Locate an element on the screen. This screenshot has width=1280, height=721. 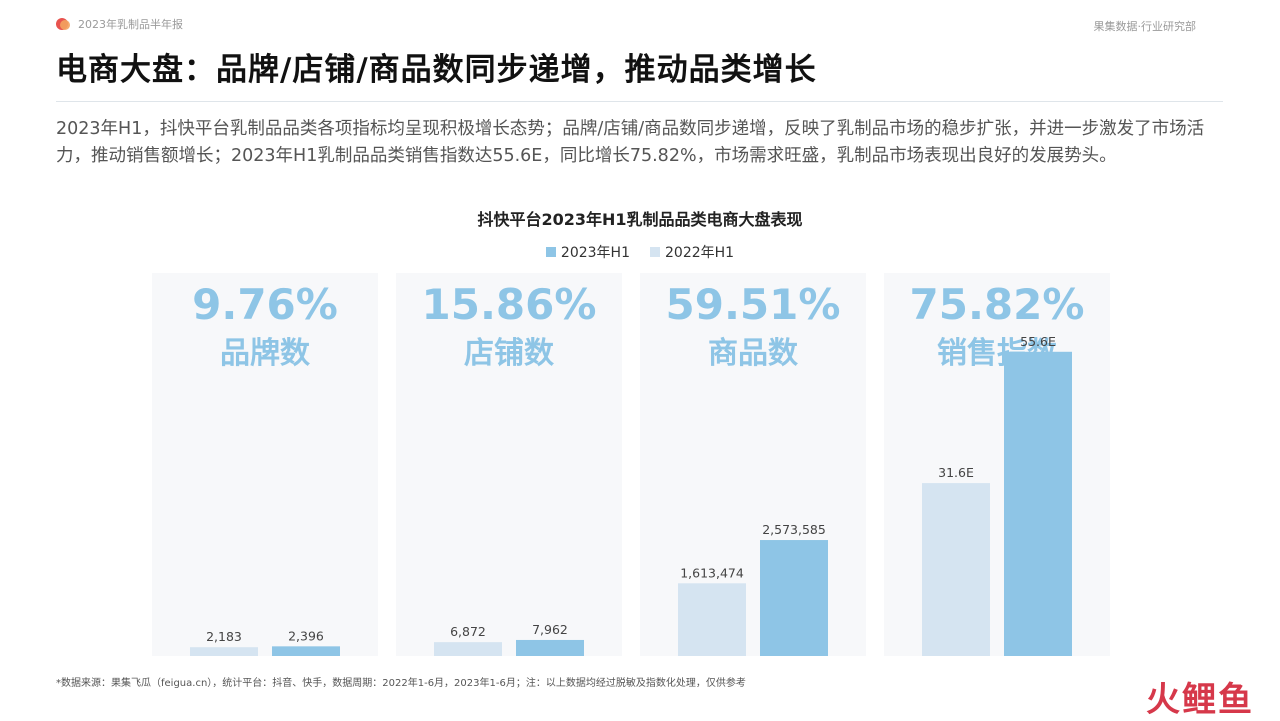
source-tag: 果集数据·行业研究部 is located at coordinates (1145, 26).